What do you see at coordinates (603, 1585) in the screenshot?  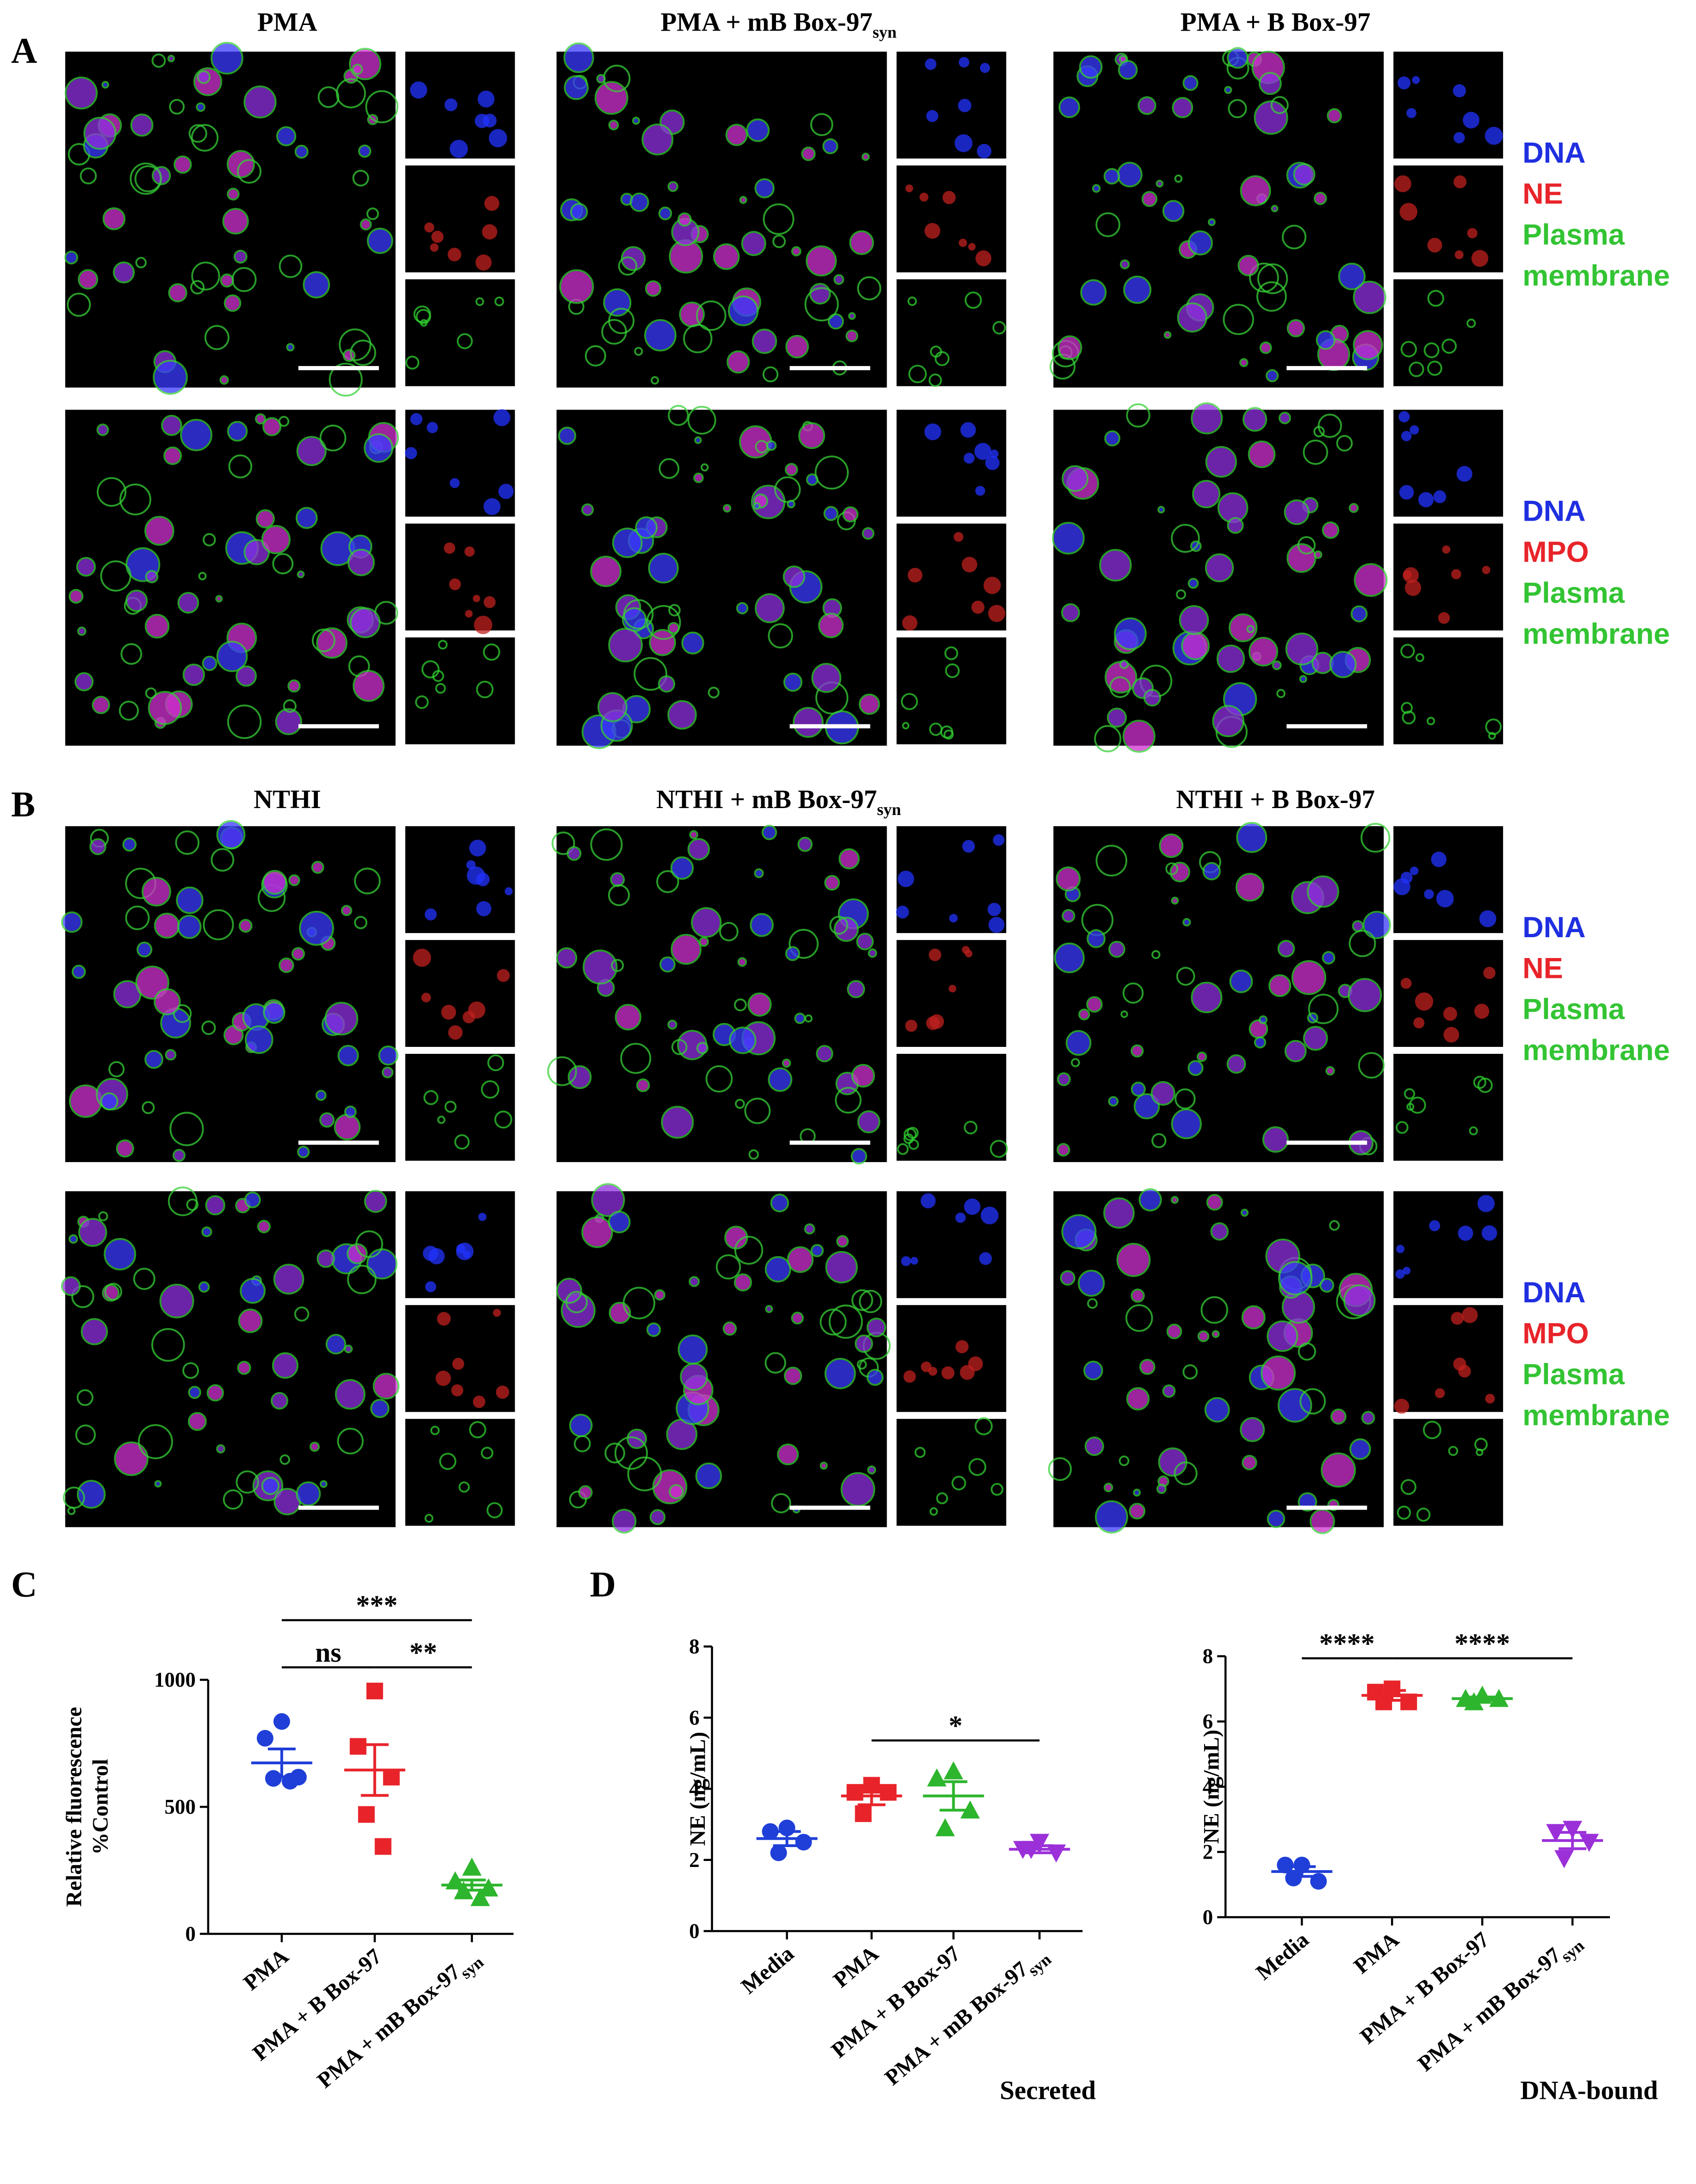 I see `panel-label: D` at bounding box center [603, 1585].